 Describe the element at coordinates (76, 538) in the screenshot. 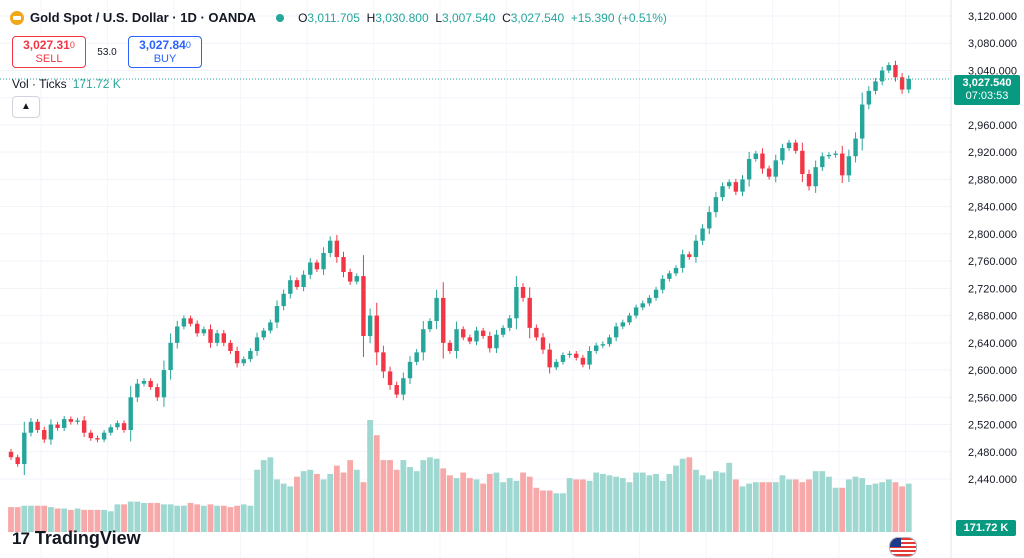

I see `tradingview-logo: 17 TradingView` at that location.